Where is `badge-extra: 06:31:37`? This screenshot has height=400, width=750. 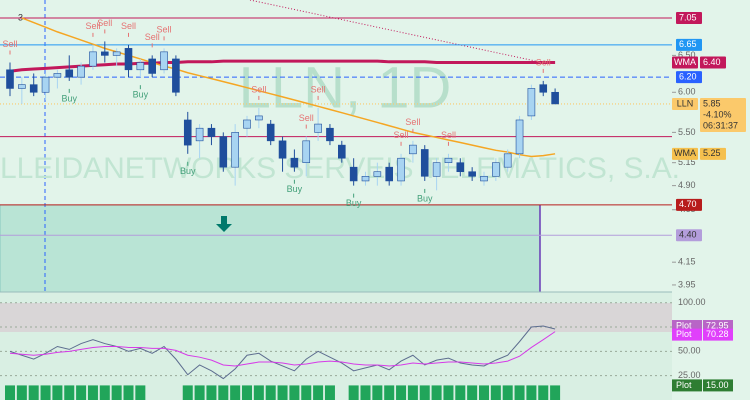 badge-extra: 06:31:37 is located at coordinates (720, 125).